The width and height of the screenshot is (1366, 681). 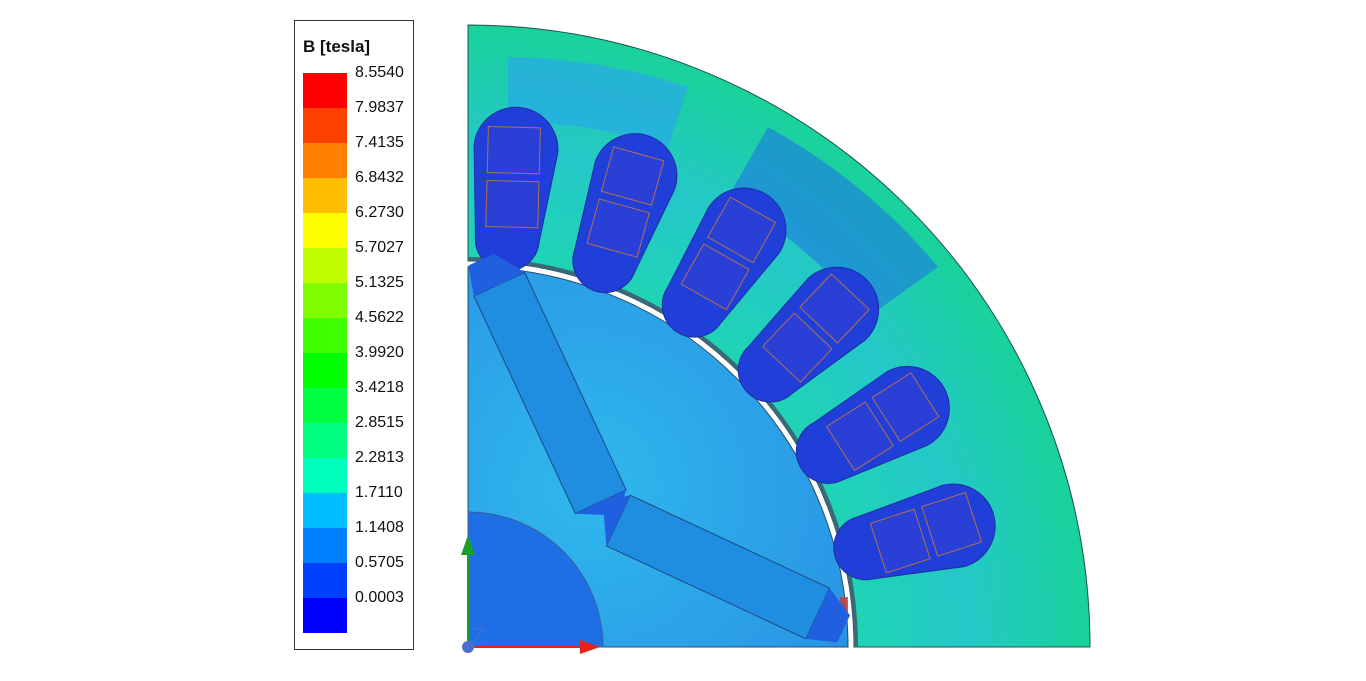 What do you see at coordinates (379, 247) in the screenshot?
I see `legend-tick-label: 5.7027` at bounding box center [379, 247].